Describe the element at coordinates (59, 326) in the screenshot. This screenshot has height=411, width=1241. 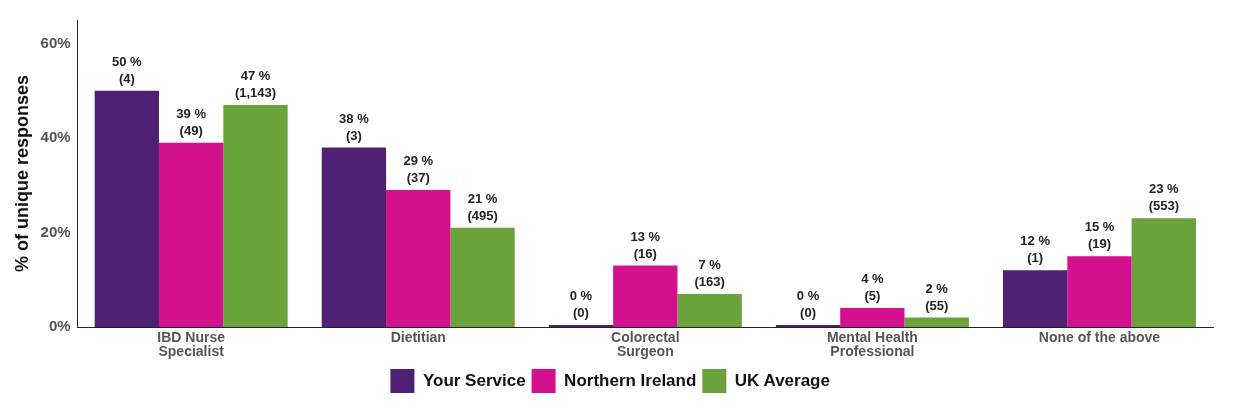
I see `y-tick-label: 0%` at that location.